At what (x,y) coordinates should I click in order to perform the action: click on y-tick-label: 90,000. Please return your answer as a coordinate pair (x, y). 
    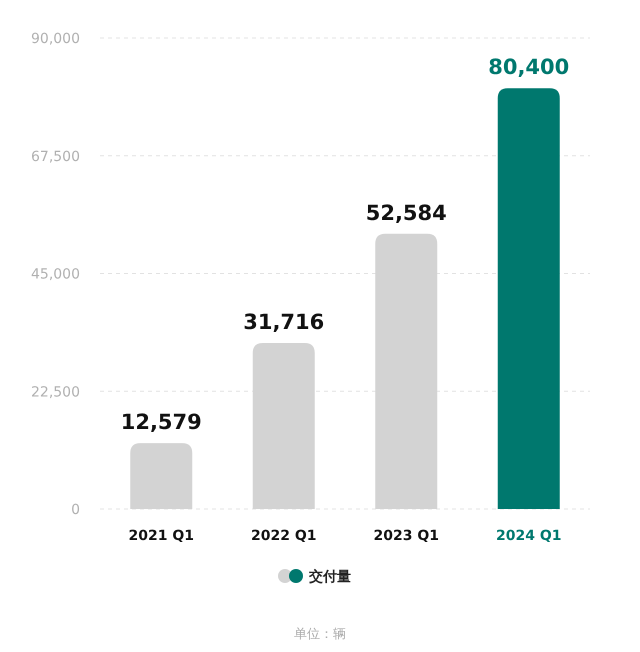
    Looking at the image, I should click on (55, 39).